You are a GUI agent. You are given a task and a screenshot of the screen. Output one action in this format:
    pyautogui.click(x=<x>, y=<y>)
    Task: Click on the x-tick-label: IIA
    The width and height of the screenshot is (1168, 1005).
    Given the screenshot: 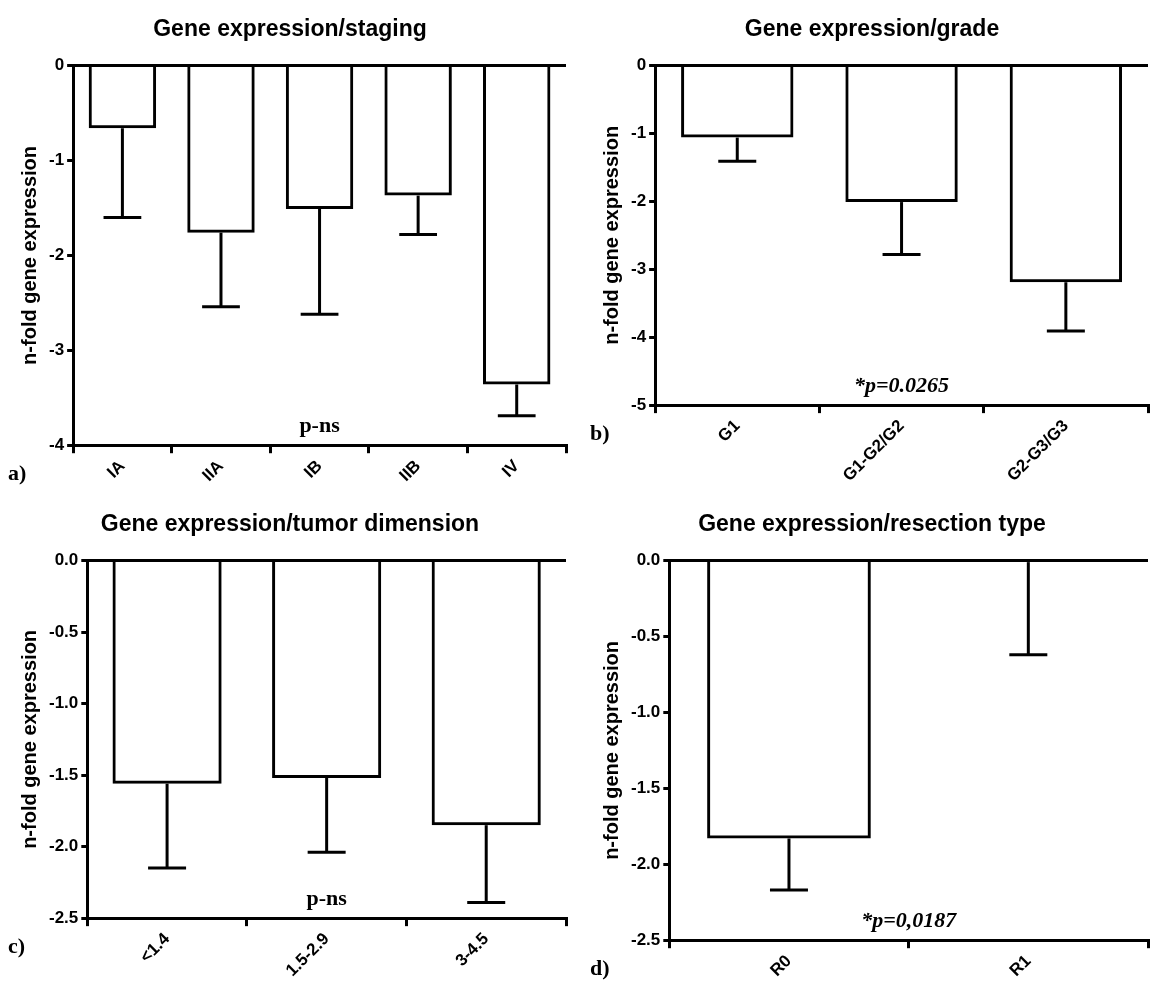 What is the action you would take?
    pyautogui.click(x=213, y=470)
    